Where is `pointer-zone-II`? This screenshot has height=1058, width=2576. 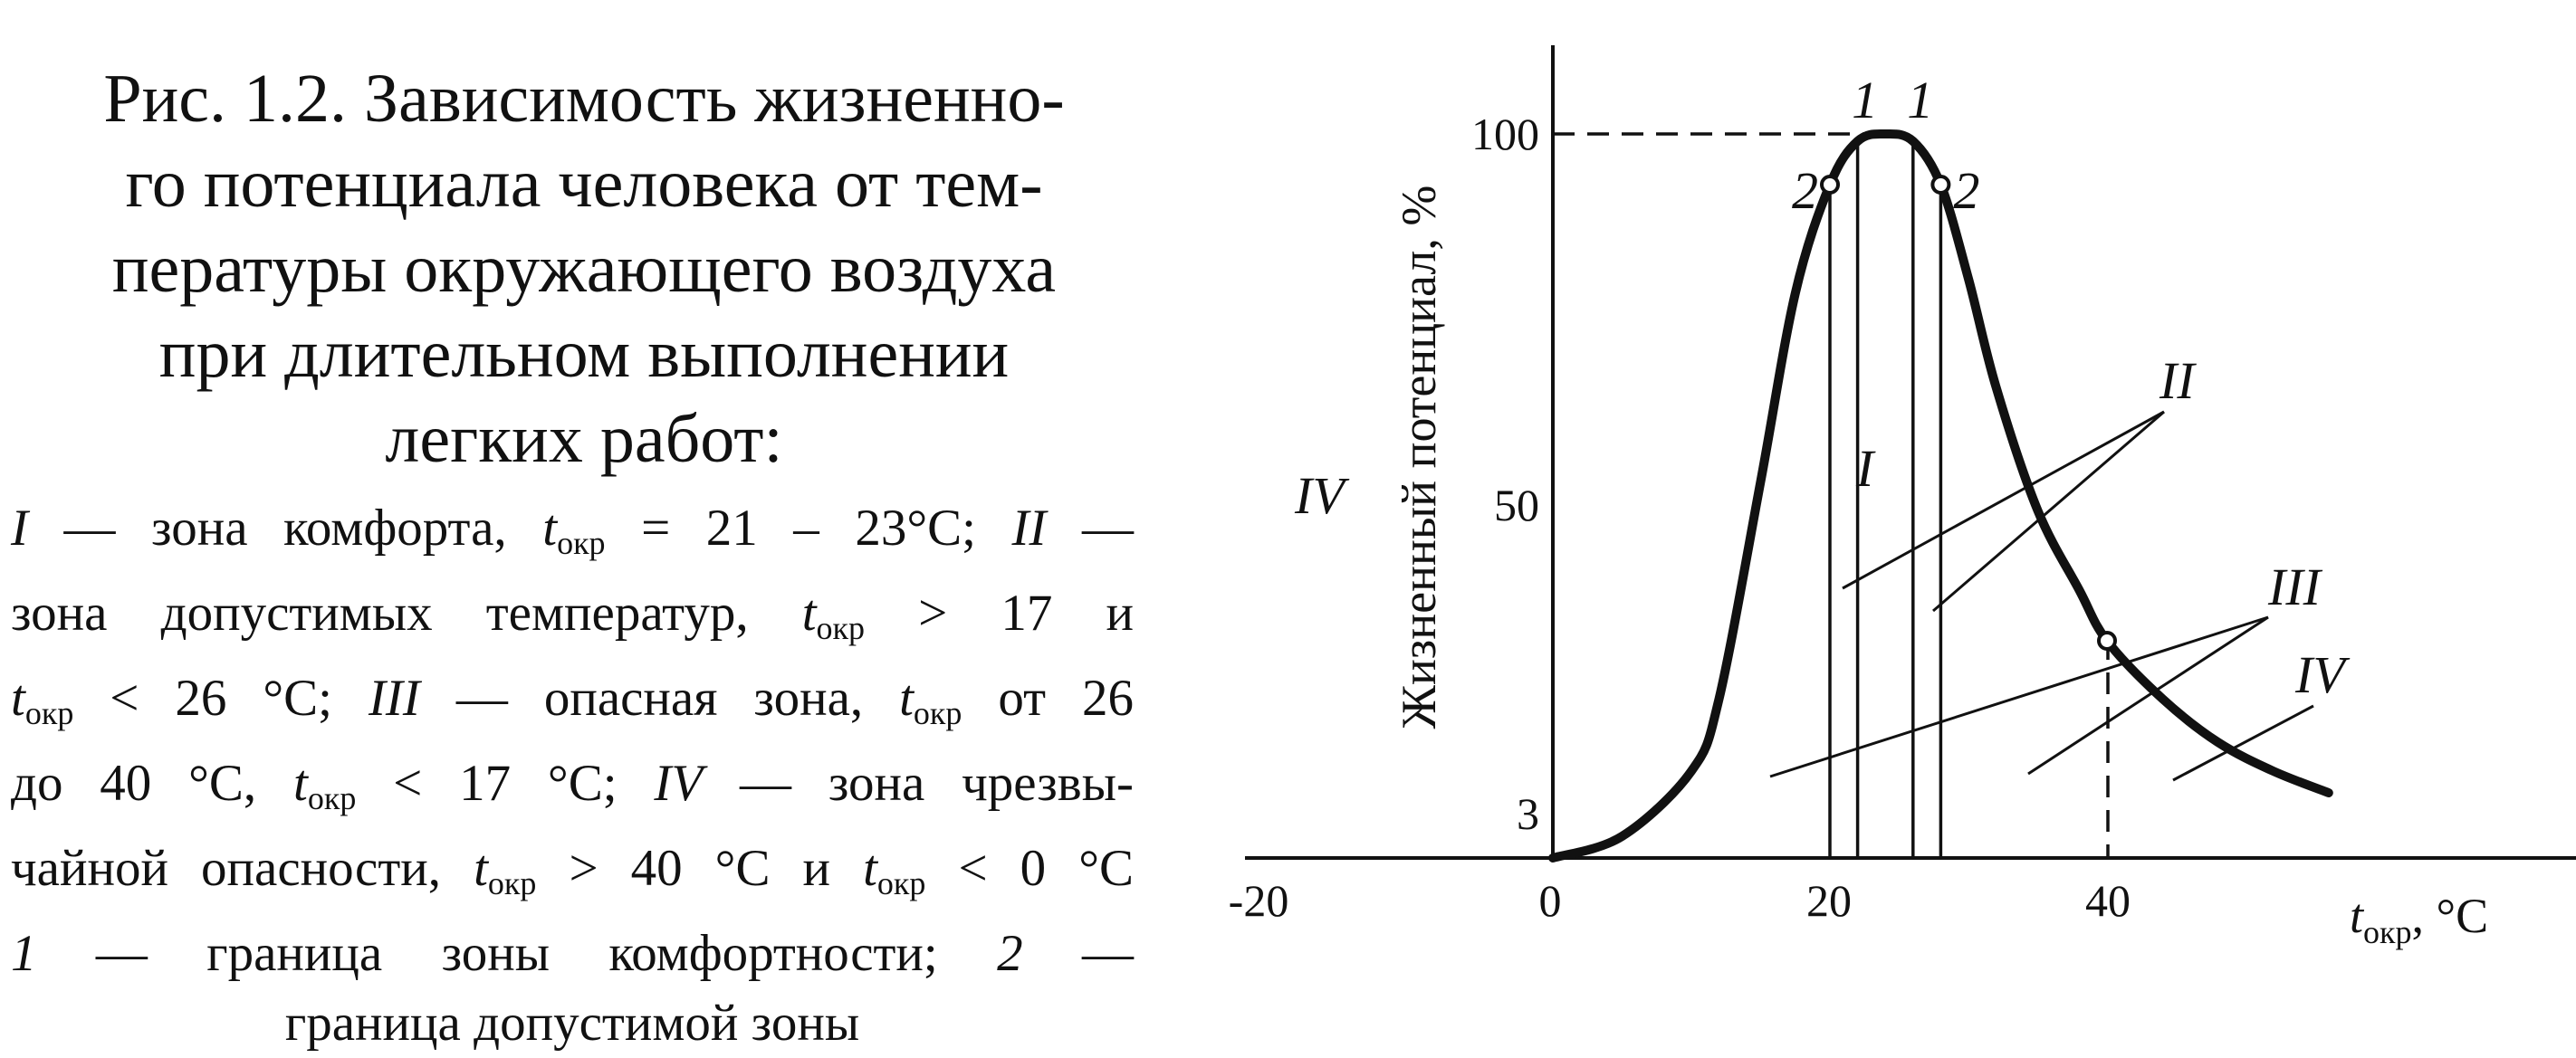
pointer-zone-II is located at coordinates (2048, 512).